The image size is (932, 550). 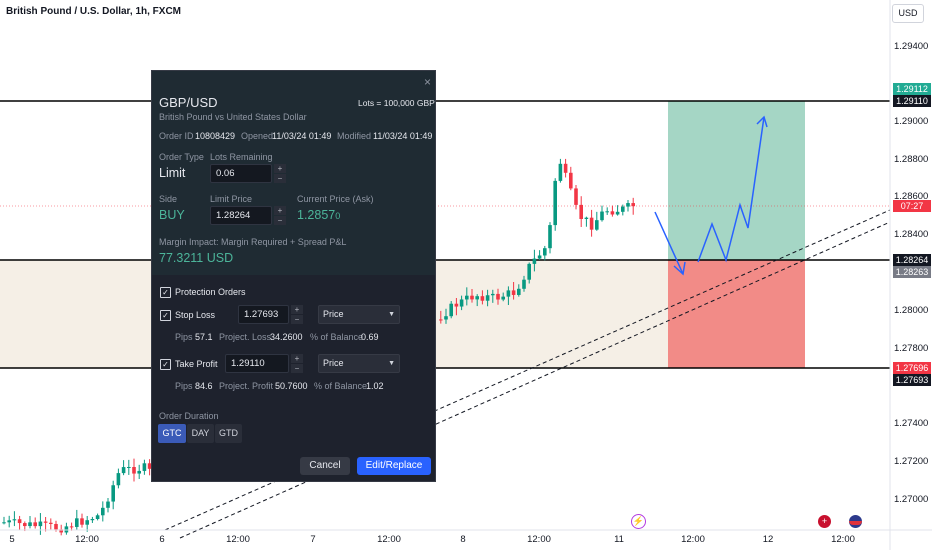 I want to click on edit-replace-button: Edit/Replace, so click(x=394, y=466).